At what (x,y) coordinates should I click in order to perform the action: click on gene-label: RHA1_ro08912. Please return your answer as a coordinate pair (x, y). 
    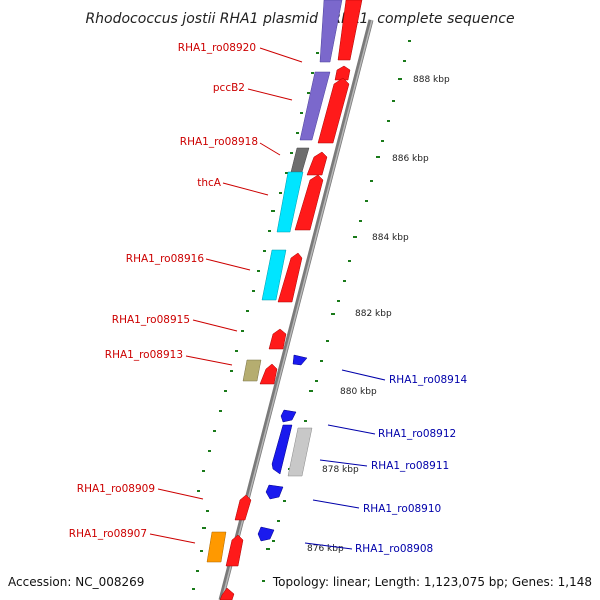
    Looking at the image, I should click on (417, 434).